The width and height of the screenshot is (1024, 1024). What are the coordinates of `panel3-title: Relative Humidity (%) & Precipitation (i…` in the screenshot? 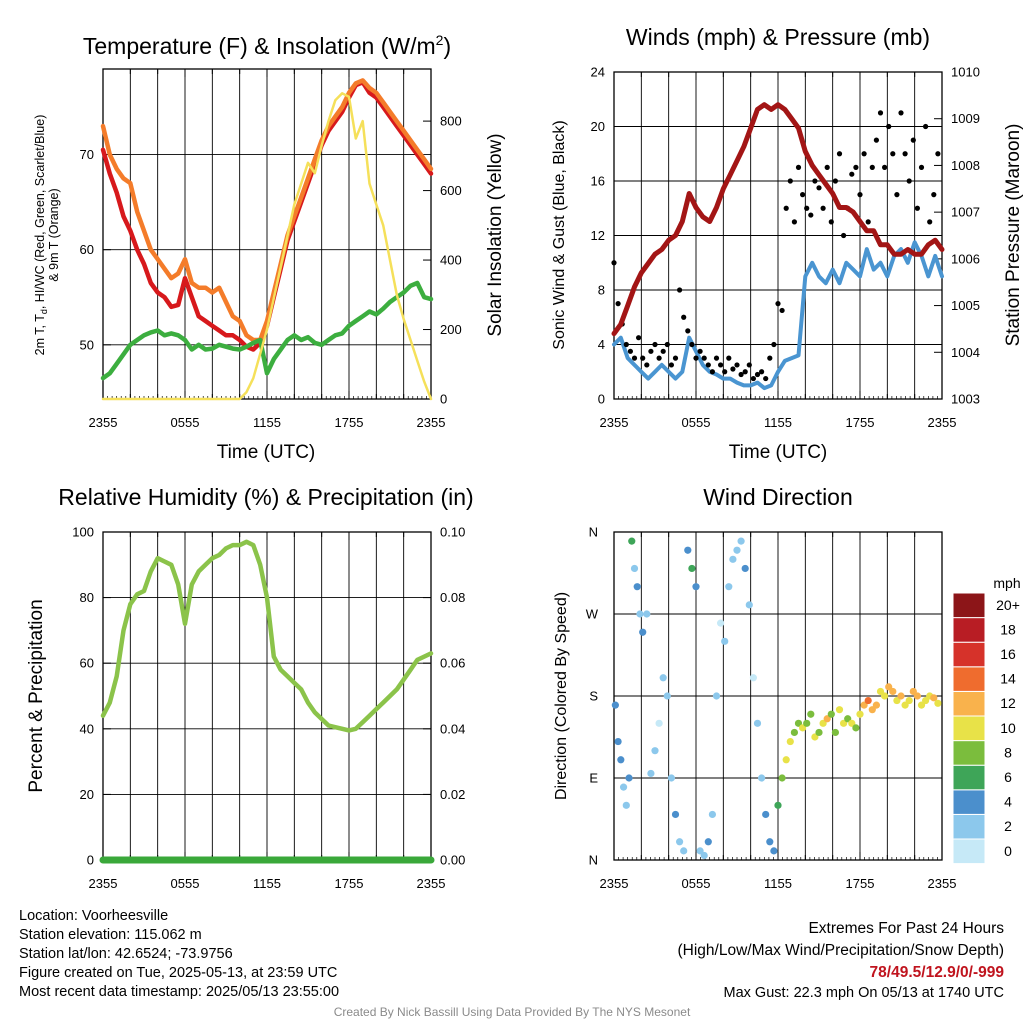 It's located at (265, 497).